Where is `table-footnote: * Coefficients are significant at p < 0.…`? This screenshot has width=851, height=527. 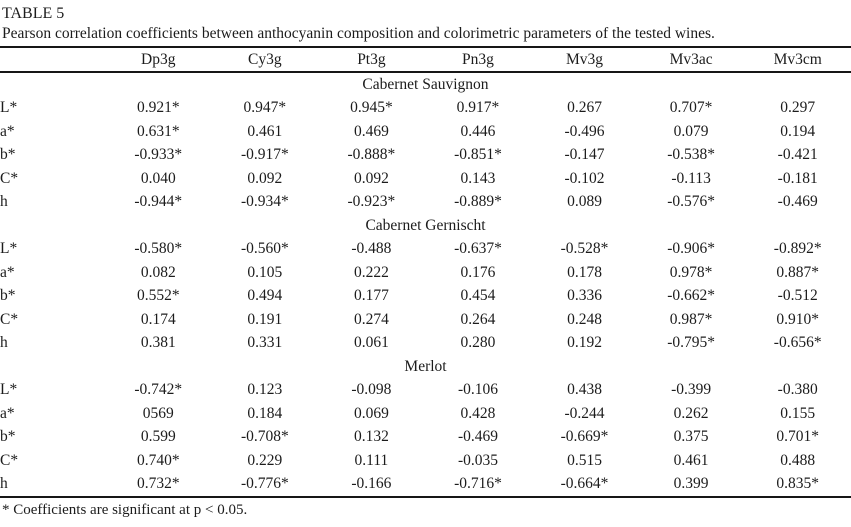 table-footnote: * Coefficients are significant at p < 0.… is located at coordinates (125, 510).